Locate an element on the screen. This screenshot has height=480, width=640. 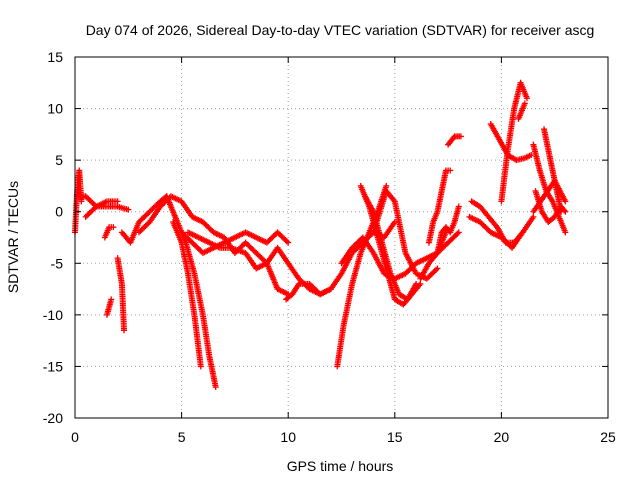
y-tick-label: 5 is located at coordinates (59, 160).